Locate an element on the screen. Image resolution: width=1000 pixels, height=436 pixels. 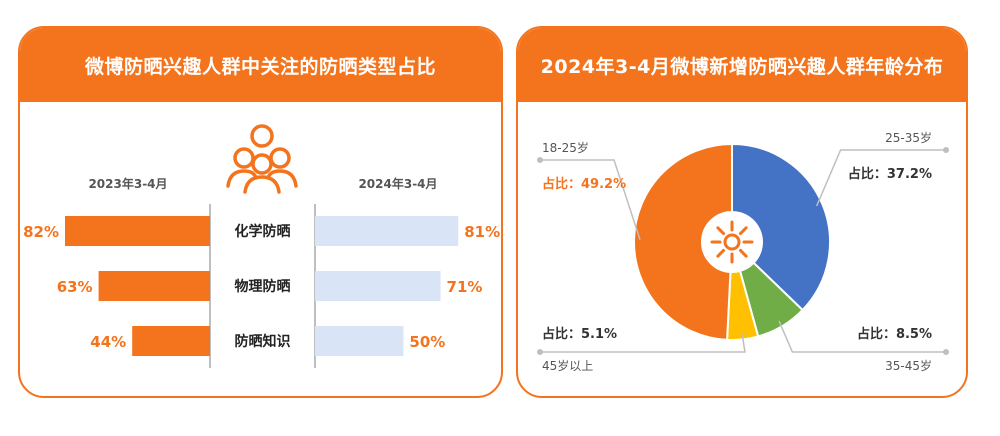
icon-head-top is located at coordinates (262, 136).